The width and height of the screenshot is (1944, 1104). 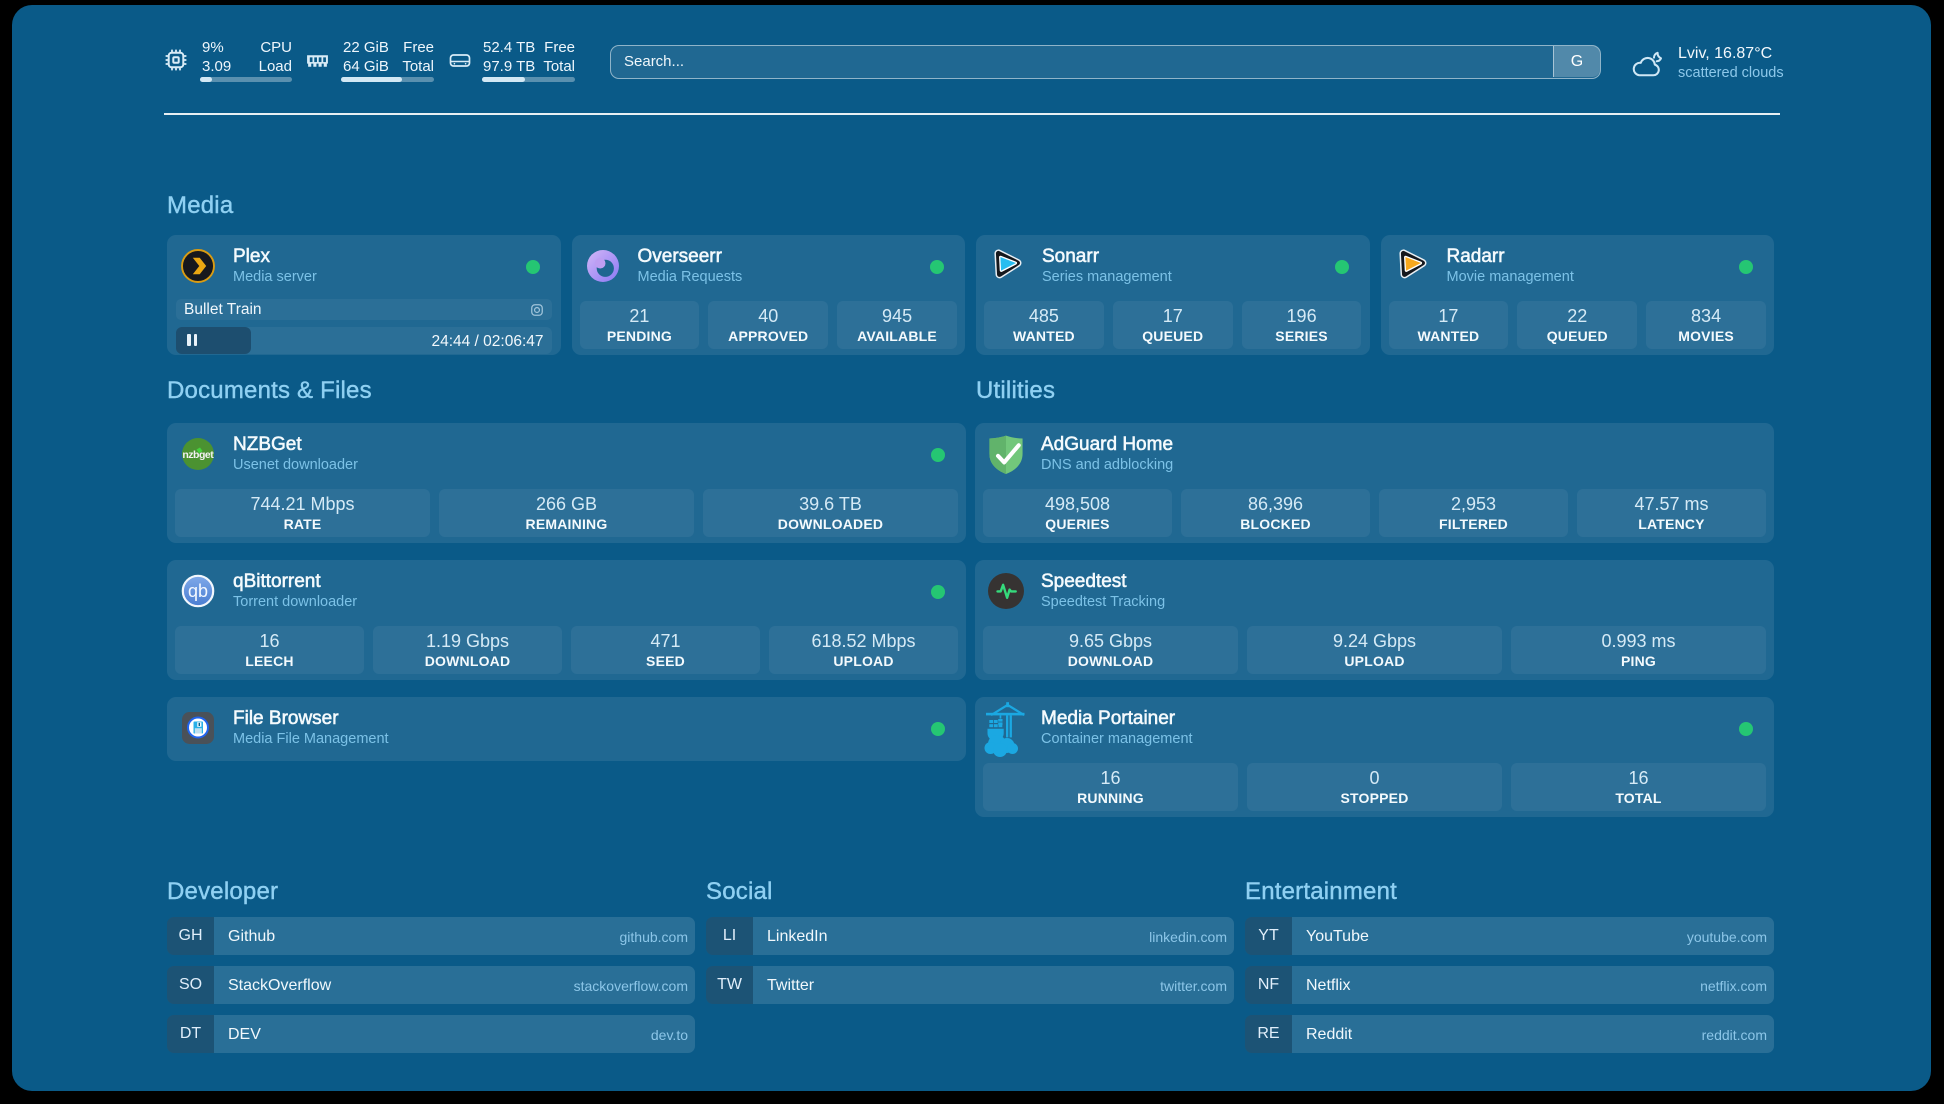 What do you see at coordinates (198, 591) in the screenshot?
I see `svg-text: qb` at bounding box center [198, 591].